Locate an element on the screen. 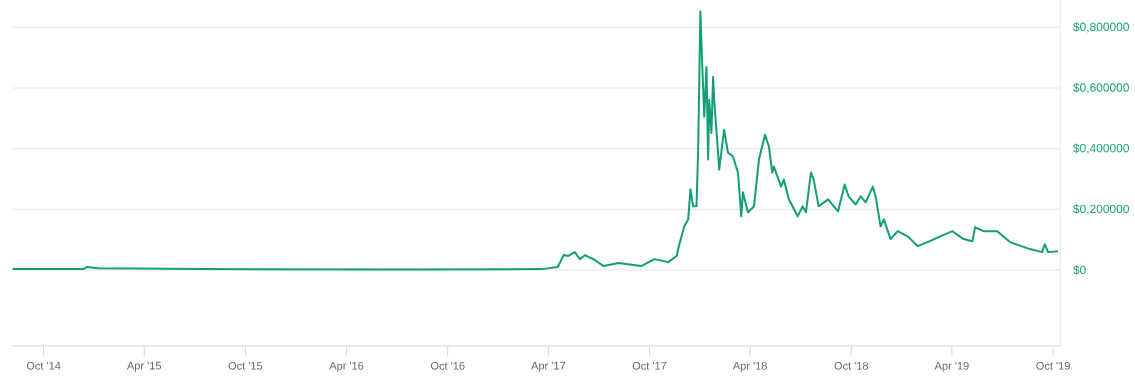  x-tick-label: Apr '15 is located at coordinates (144, 366).